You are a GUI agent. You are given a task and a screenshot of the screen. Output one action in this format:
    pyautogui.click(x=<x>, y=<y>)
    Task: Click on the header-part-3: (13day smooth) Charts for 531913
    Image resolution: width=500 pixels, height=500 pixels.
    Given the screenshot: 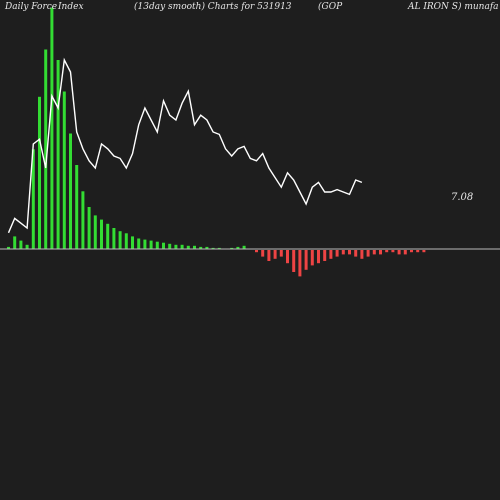 What is the action you would take?
    pyautogui.click(x=213, y=7)
    